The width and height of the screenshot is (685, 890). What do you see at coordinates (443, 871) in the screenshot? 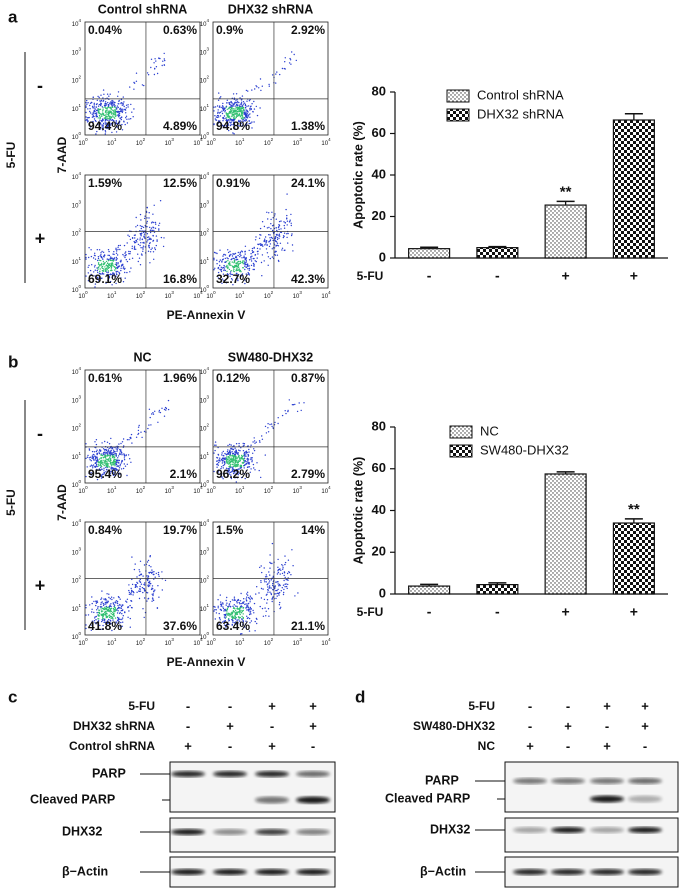
I see `band-label: β−Actin` at bounding box center [443, 871].